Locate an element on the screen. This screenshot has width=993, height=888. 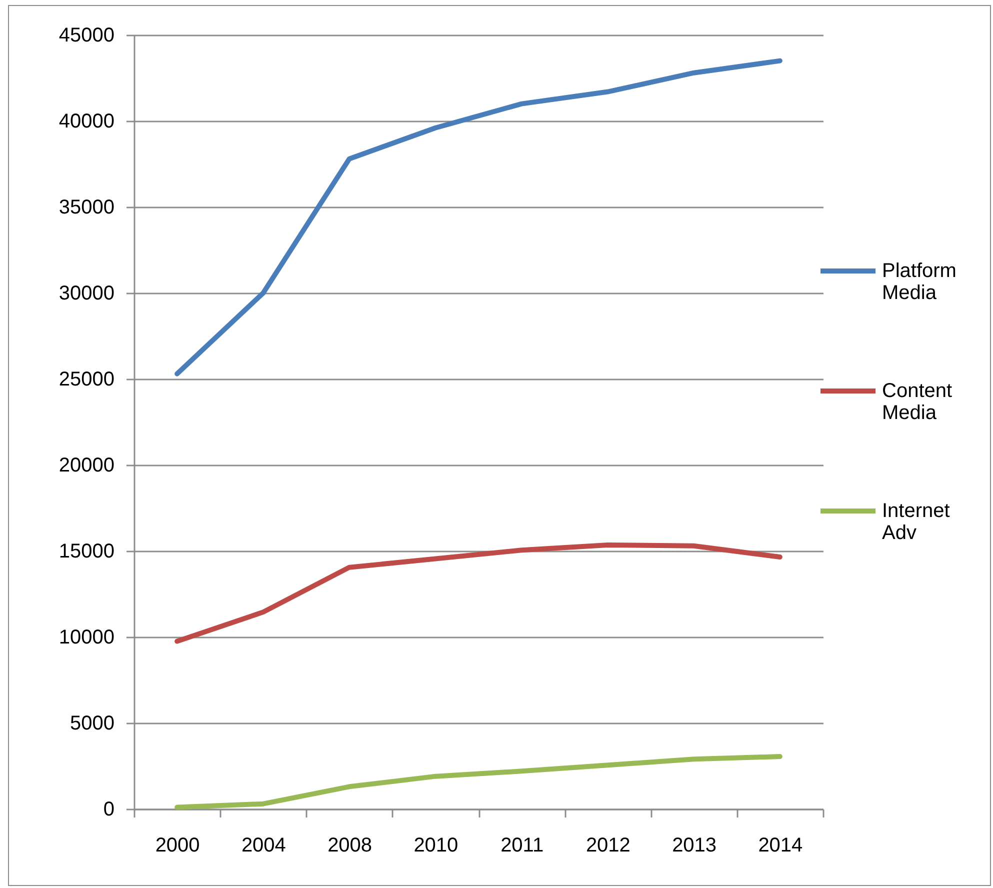
x-tick-label: 2011 is located at coordinates (522, 845).